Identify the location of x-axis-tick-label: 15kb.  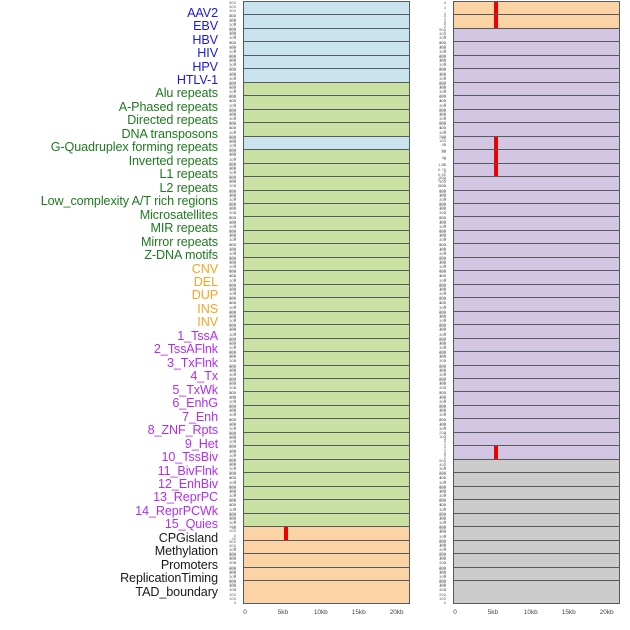
(568, 612).